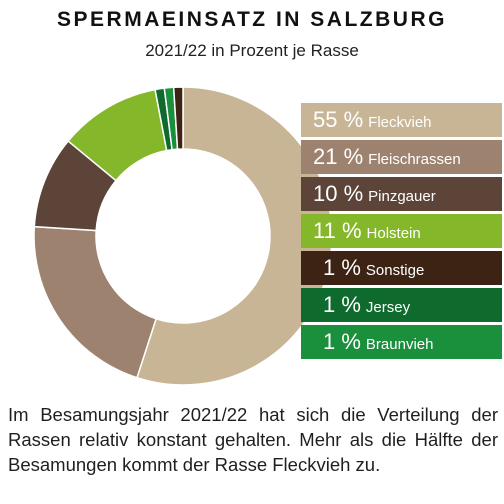  I want to click on legend-value: 10 %, so click(338, 193).